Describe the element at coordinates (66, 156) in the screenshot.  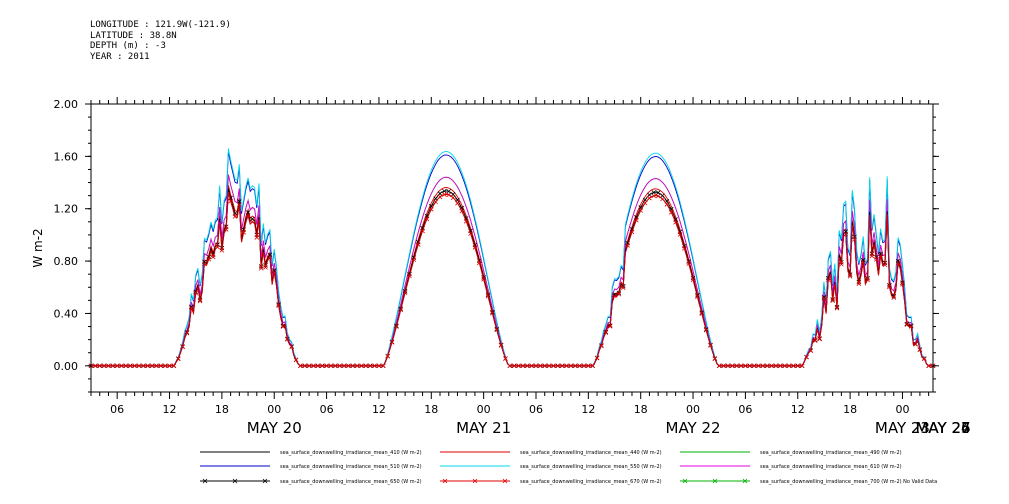
I see `y-tick-label: 1.60` at that location.